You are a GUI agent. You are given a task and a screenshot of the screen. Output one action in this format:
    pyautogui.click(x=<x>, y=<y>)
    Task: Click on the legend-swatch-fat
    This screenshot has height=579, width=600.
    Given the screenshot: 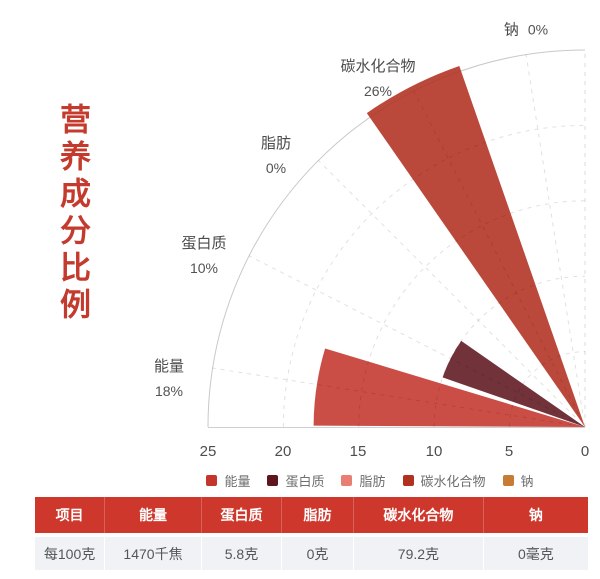 What is the action you would take?
    pyautogui.click(x=347, y=480)
    